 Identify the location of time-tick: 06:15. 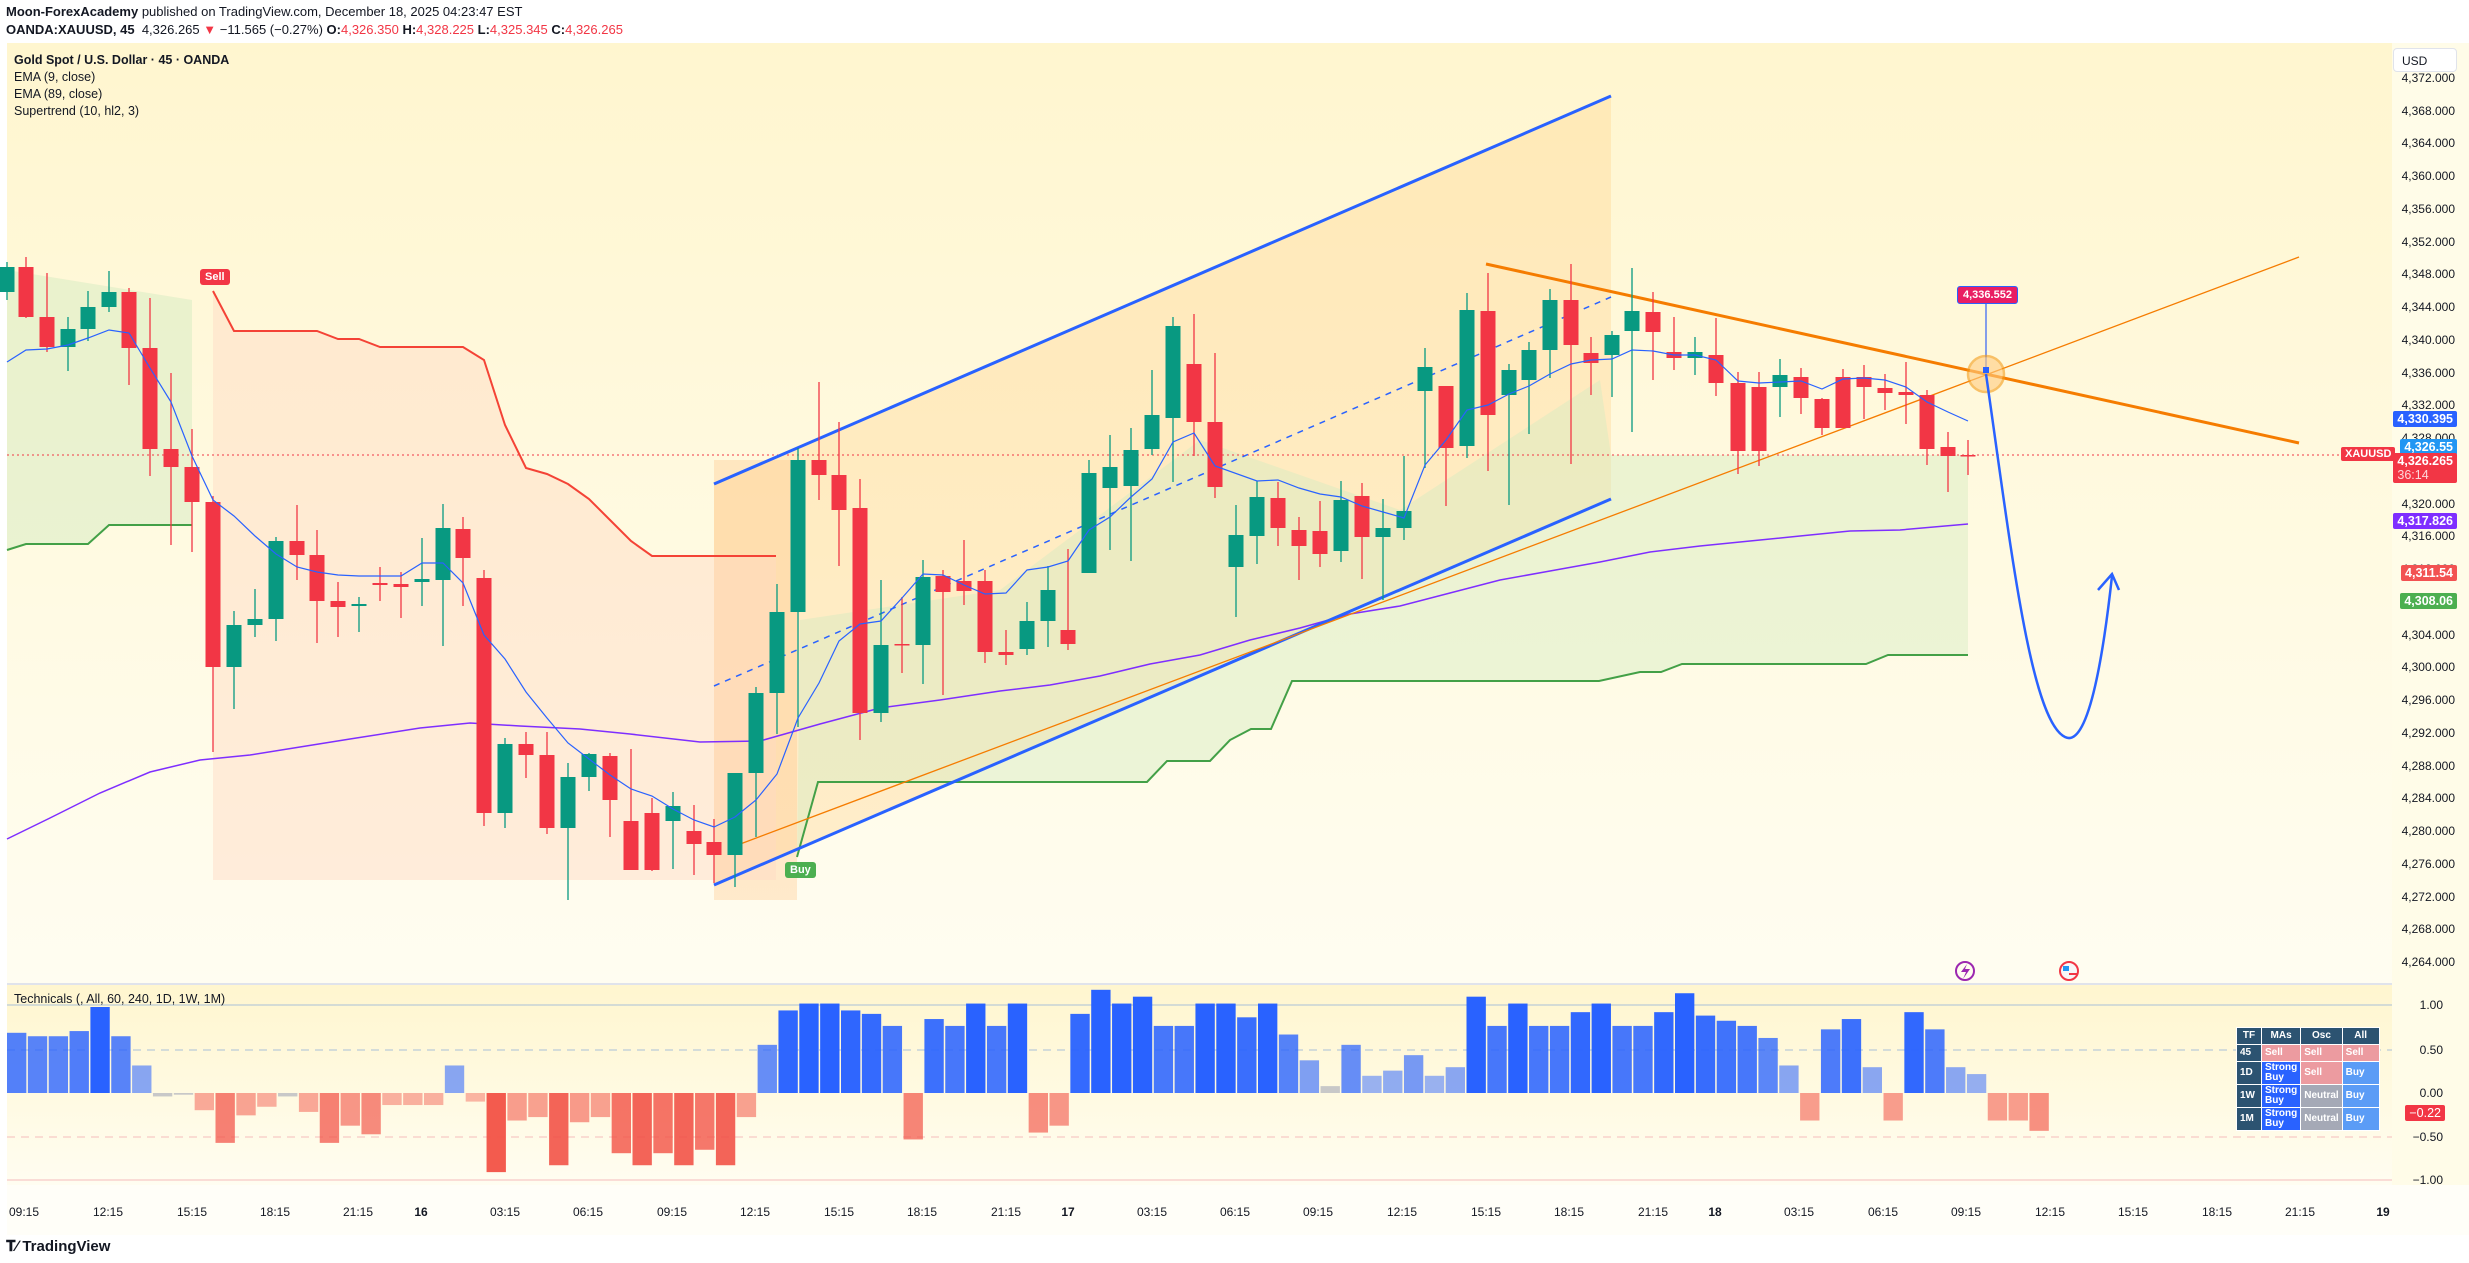
(1883, 1212).